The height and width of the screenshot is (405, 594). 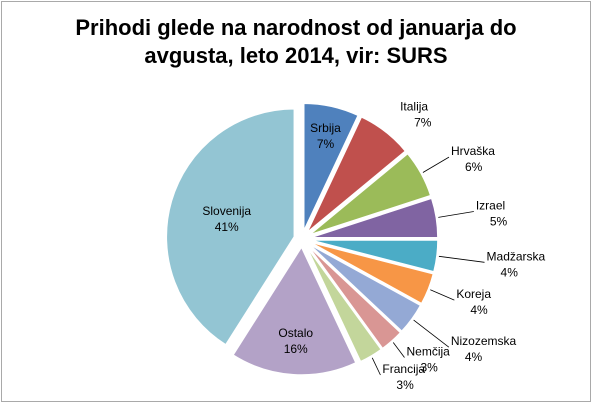 What do you see at coordinates (325, 128) in the screenshot?
I see `data-label-category: Srbija` at bounding box center [325, 128].